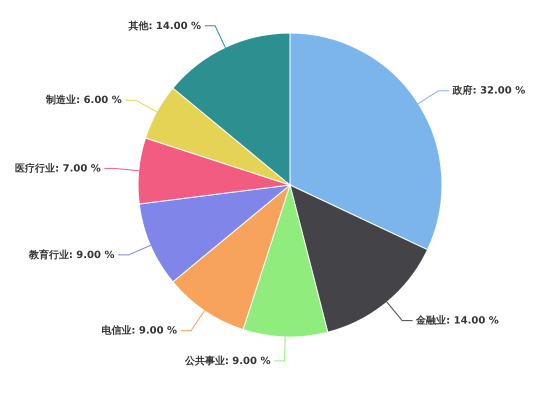 This screenshot has height=404, width=538. Describe the element at coordinates (227, 360) in the screenshot. I see `slice-label: 公共事业: 9.00 %` at that location.